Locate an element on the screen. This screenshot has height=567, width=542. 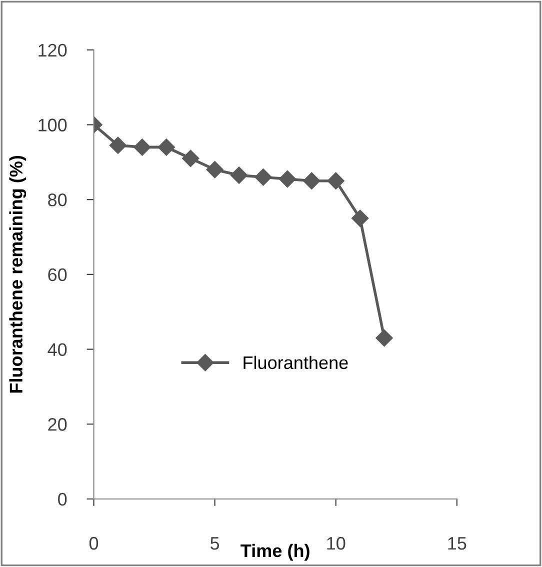
y-tick-label: 20 is located at coordinates (57, 424).